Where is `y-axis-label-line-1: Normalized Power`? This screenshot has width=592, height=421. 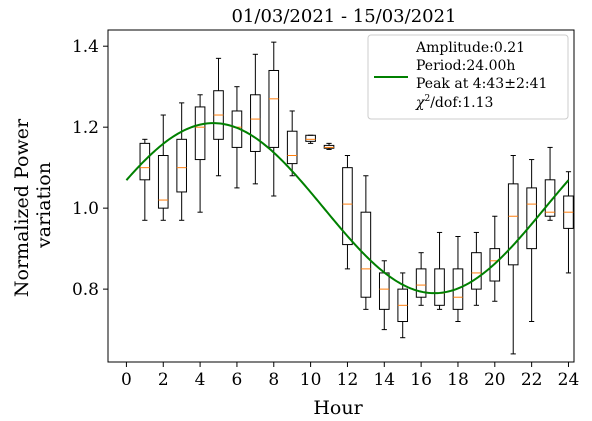 y-axis-label-line-1: Normalized Power is located at coordinates (22, 207).